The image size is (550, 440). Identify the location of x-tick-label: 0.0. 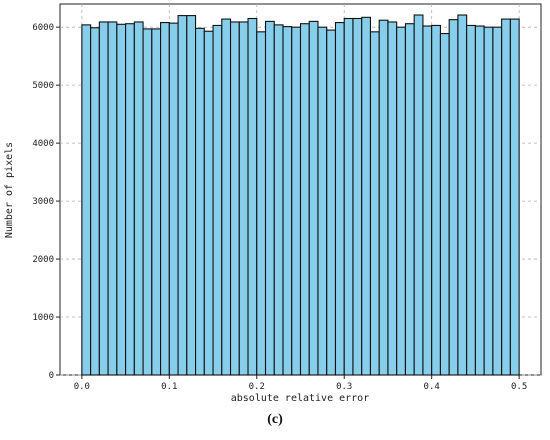
(82, 387).